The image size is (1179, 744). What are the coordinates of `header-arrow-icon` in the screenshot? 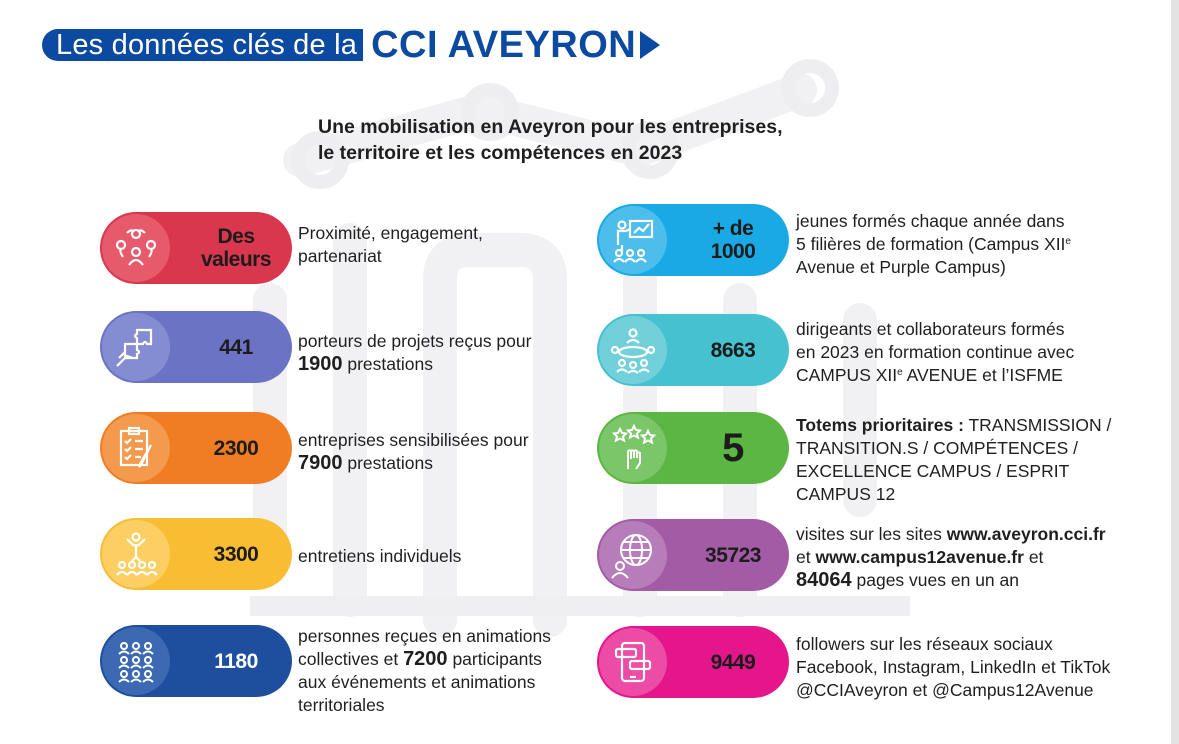 It's located at (650, 45).